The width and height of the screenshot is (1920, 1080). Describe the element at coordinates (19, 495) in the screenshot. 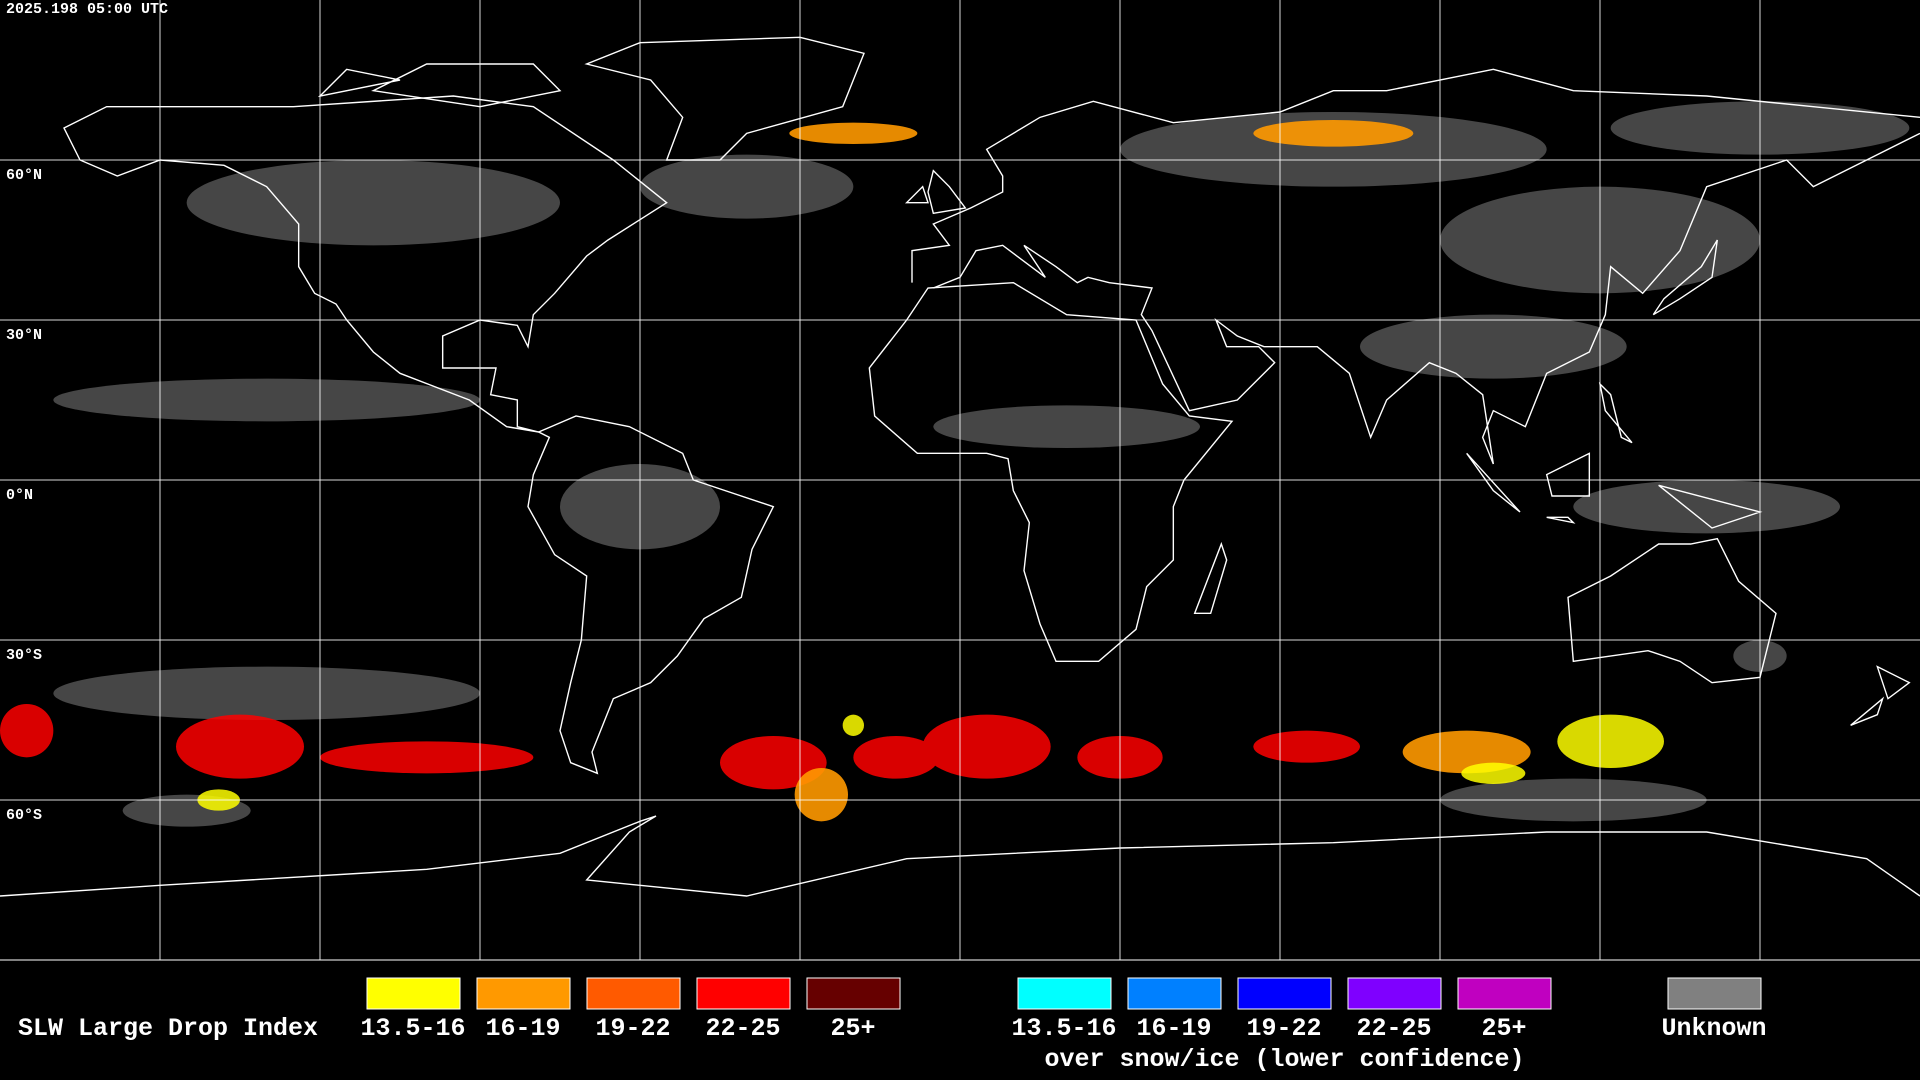

I see `lat-label: 0°N` at that location.